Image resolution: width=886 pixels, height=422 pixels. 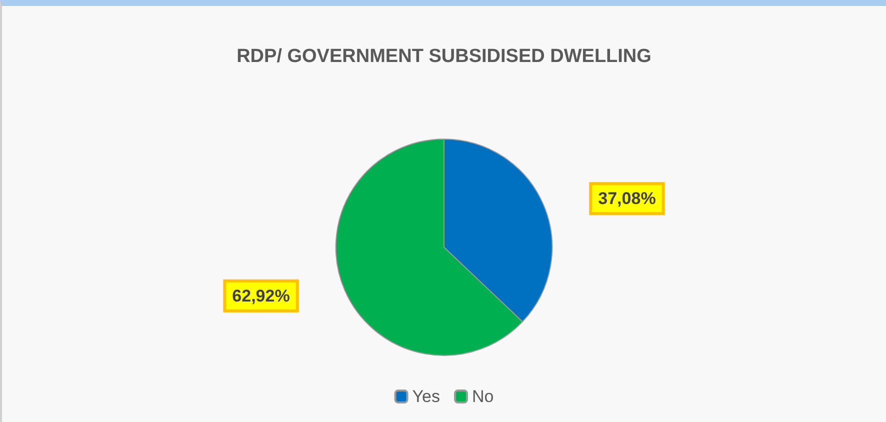 What do you see at coordinates (444, 56) in the screenshot?
I see `chart-title: RDP/ GOVERNMENT SUBSIDISED DWELLING` at bounding box center [444, 56].